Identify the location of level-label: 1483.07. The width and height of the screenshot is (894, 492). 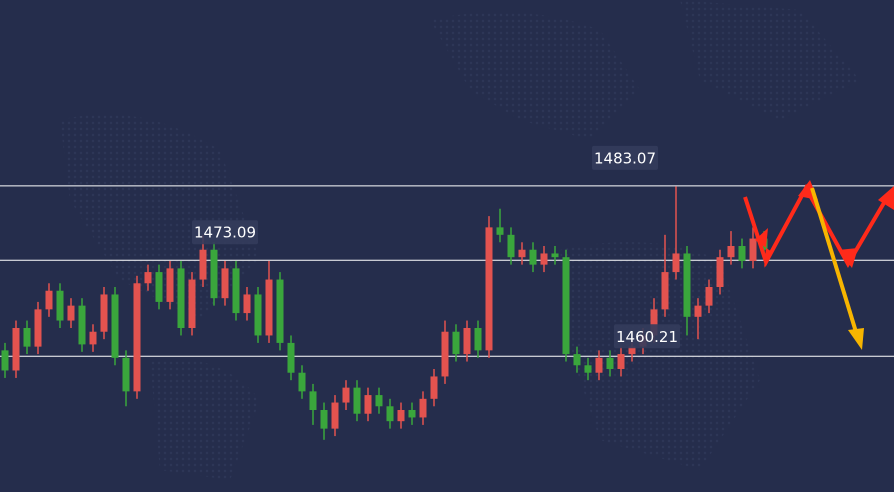
(625, 158).